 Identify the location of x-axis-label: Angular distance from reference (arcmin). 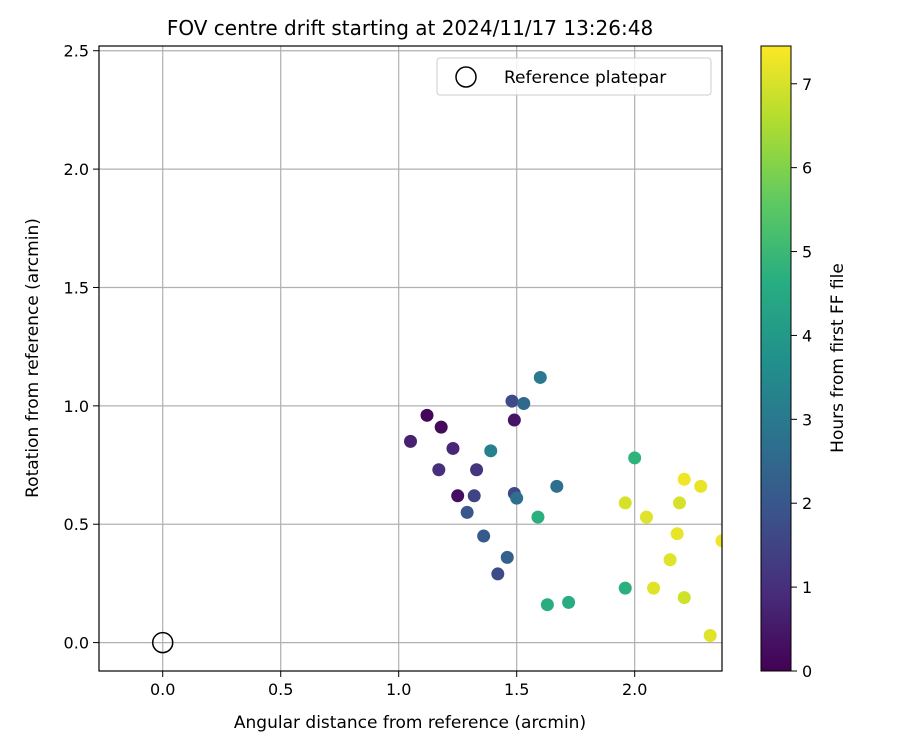
(410, 723).